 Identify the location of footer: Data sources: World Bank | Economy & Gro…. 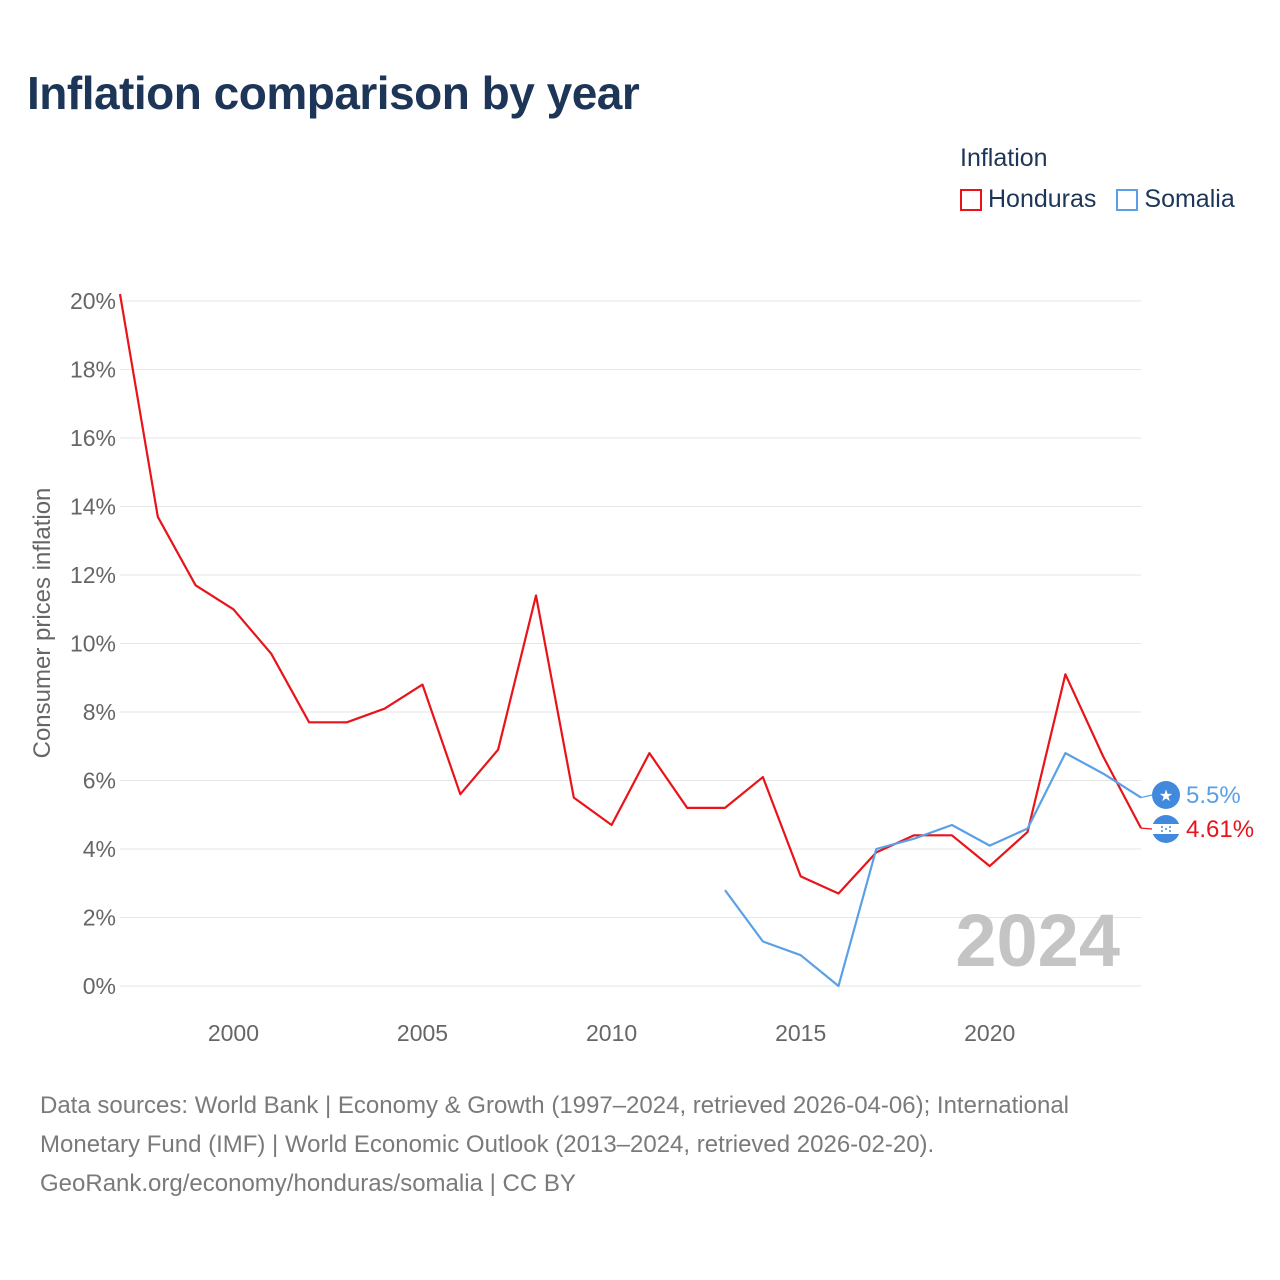
(630, 1144).